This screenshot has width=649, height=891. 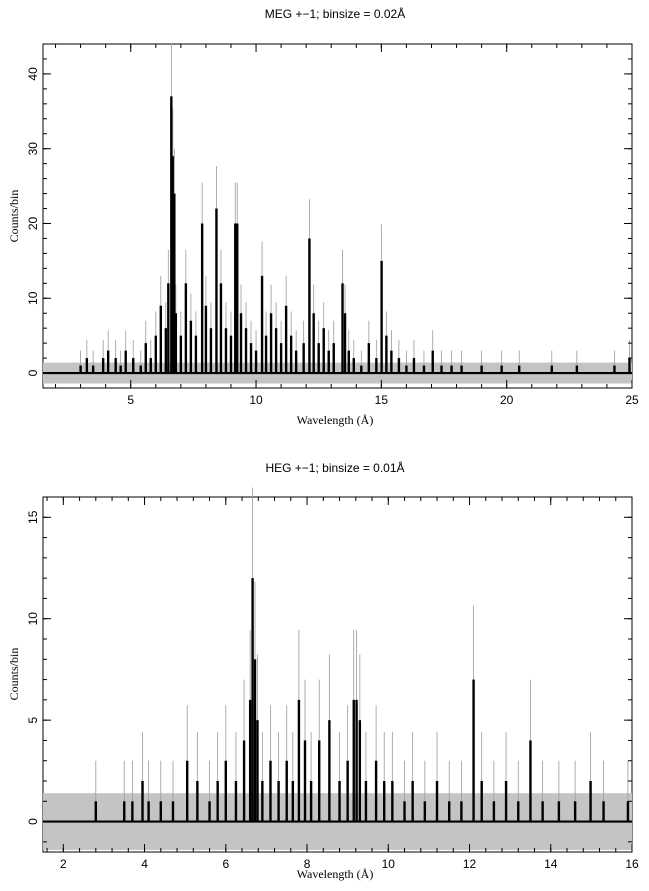 I want to click on meg-y-tick-label: 0, so click(x=33, y=372).